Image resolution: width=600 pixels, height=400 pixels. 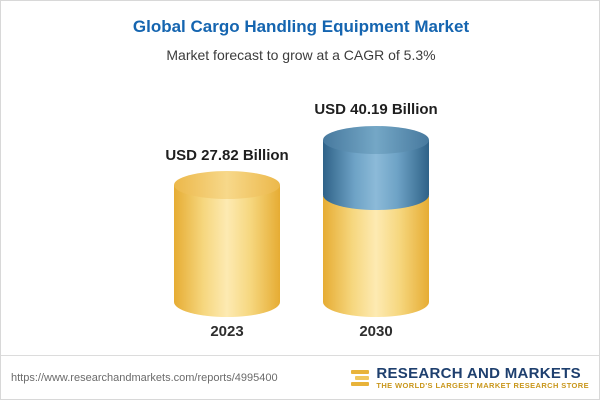 I want to click on brand-name: RESEARCH AND MARKETS, so click(x=478, y=373).